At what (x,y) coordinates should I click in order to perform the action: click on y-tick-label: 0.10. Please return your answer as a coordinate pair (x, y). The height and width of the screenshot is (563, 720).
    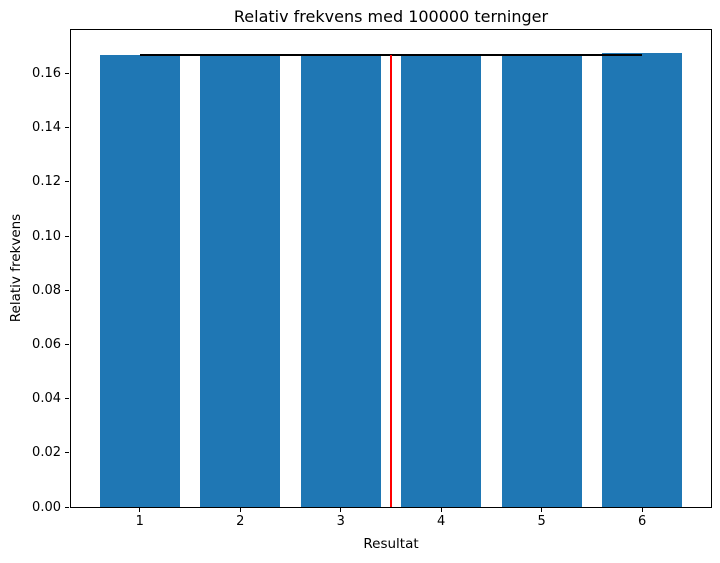
    Looking at the image, I should click on (46, 236).